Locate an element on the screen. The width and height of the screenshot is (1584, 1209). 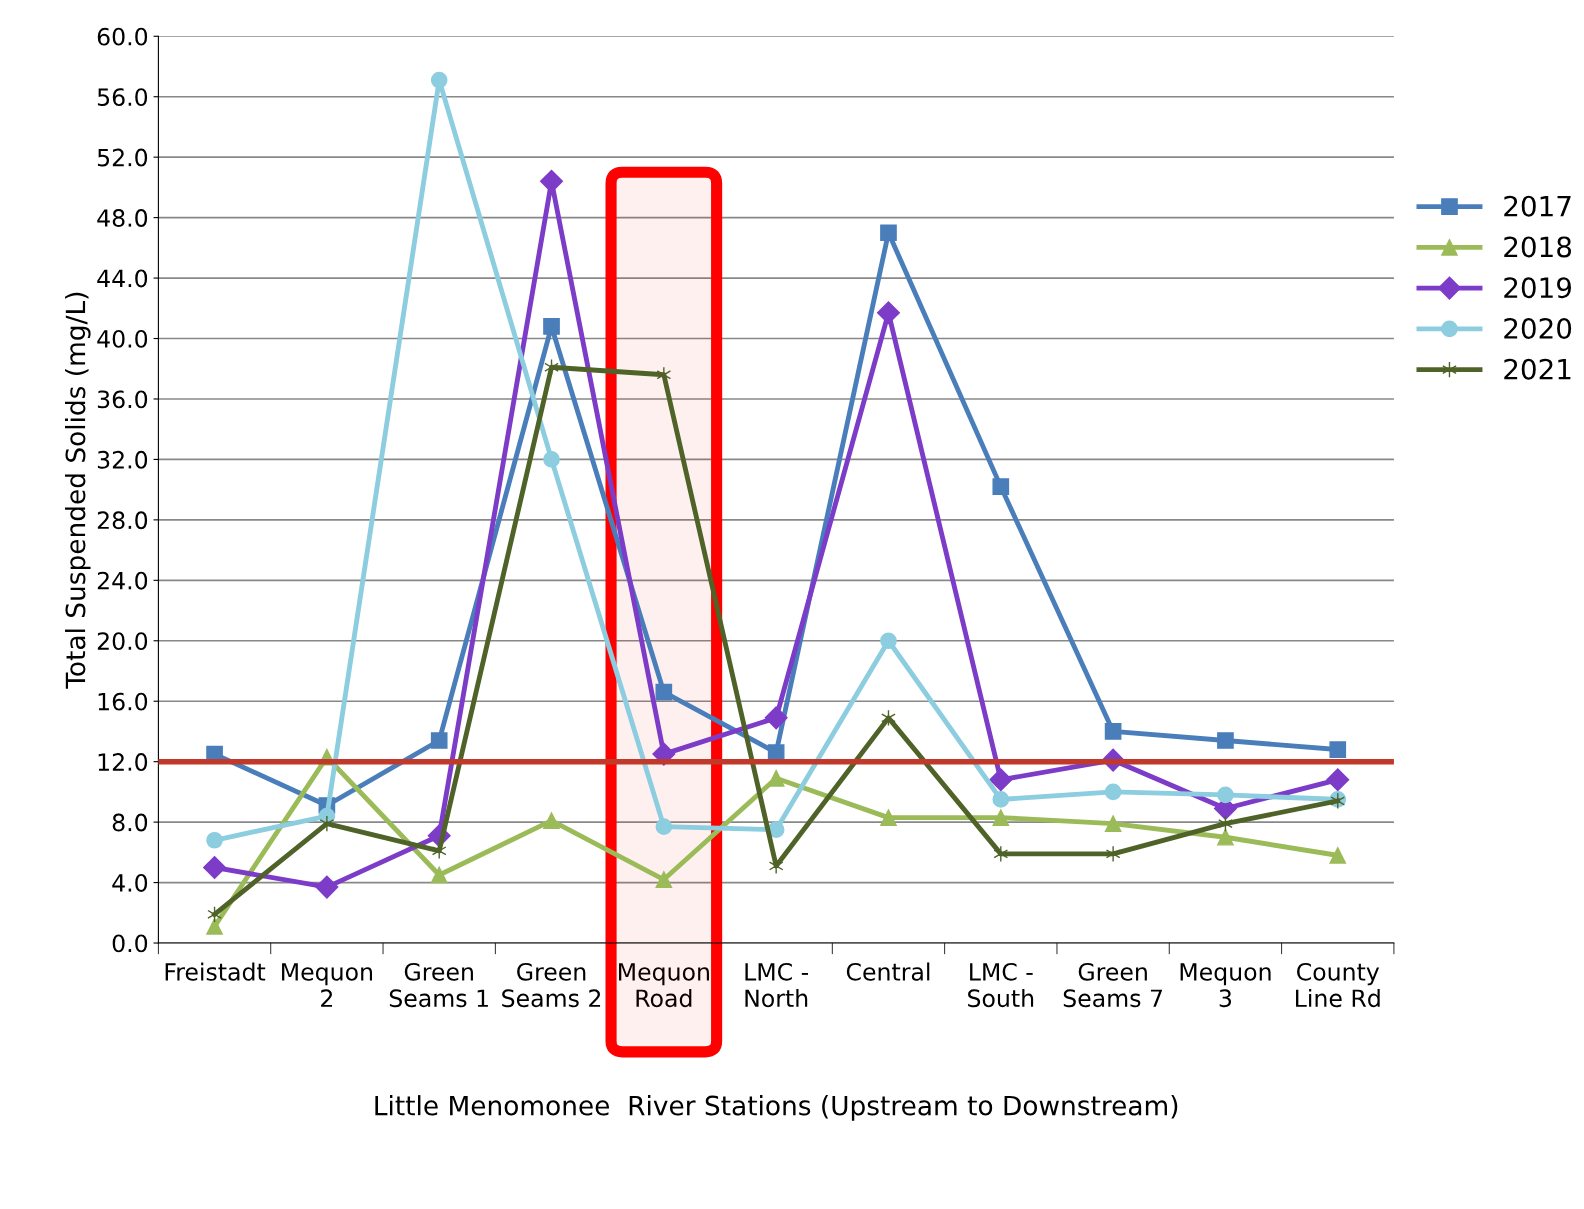
legend-label: 2018 is located at coordinates (1538, 247).